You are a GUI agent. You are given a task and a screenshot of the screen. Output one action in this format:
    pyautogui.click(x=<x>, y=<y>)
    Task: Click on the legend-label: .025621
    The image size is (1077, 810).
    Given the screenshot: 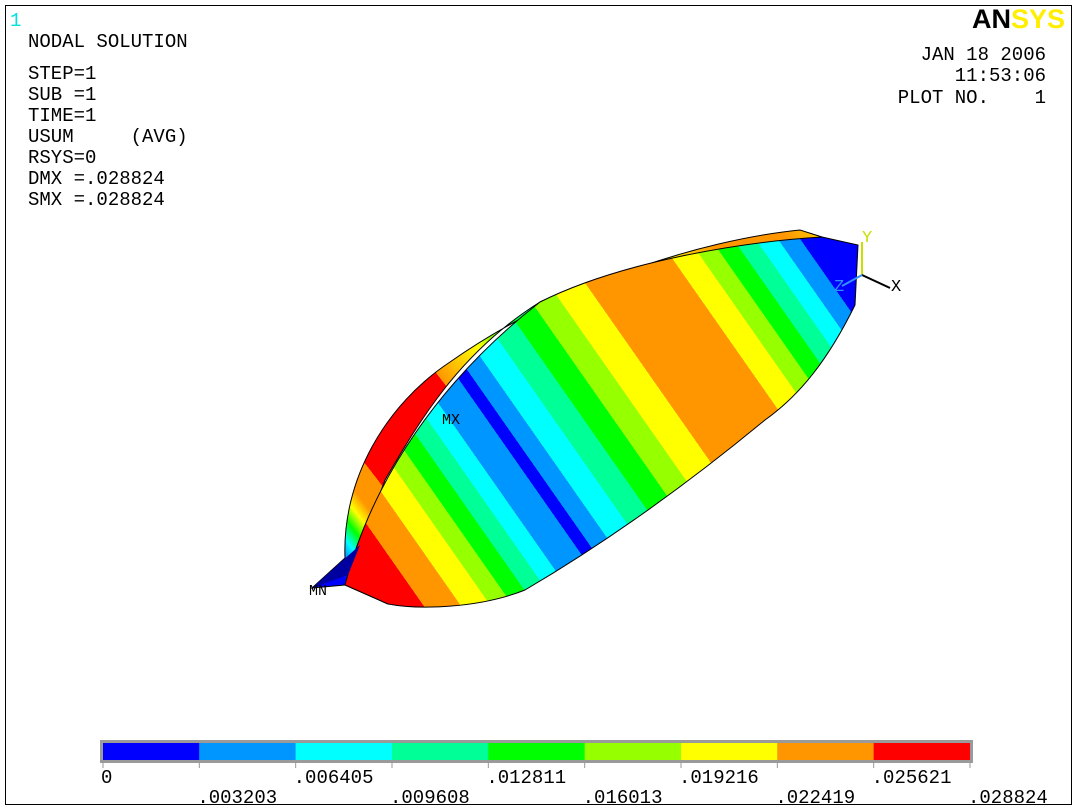 What is the action you would take?
    pyautogui.click(x=912, y=778)
    